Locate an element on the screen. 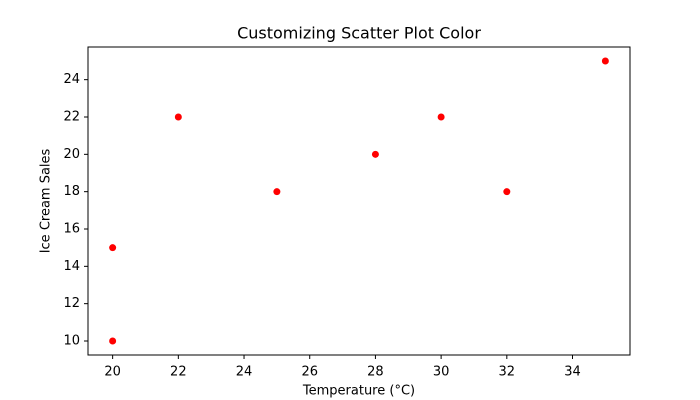 Image resolution: width=700 pixels, height=400 pixels. chart-title: Customizing Scatter Plot Color is located at coordinates (359, 33).